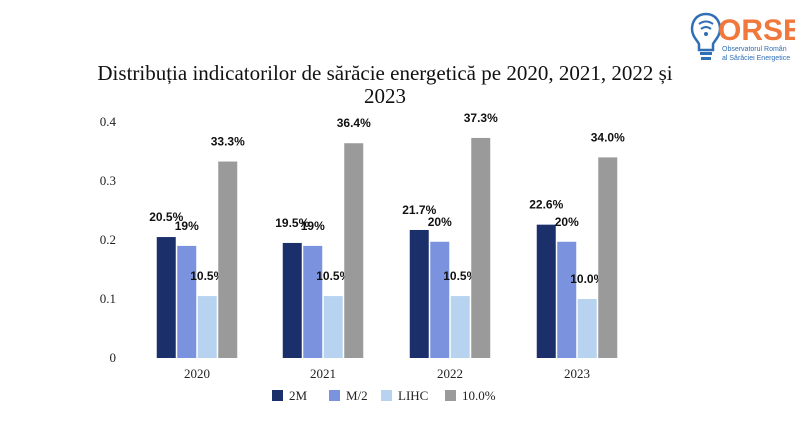  What do you see at coordinates (207, 327) in the screenshot?
I see `bar-lihc-2020` at bounding box center [207, 327].